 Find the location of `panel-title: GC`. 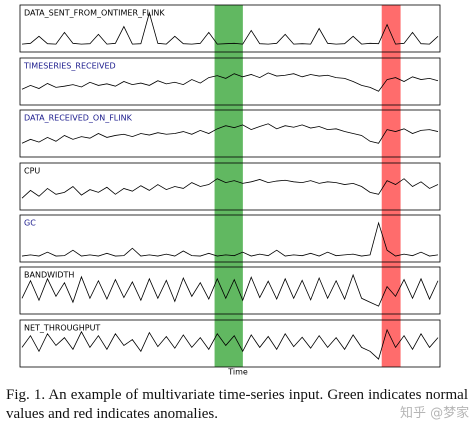

panel-title: GC is located at coordinates (30, 223).